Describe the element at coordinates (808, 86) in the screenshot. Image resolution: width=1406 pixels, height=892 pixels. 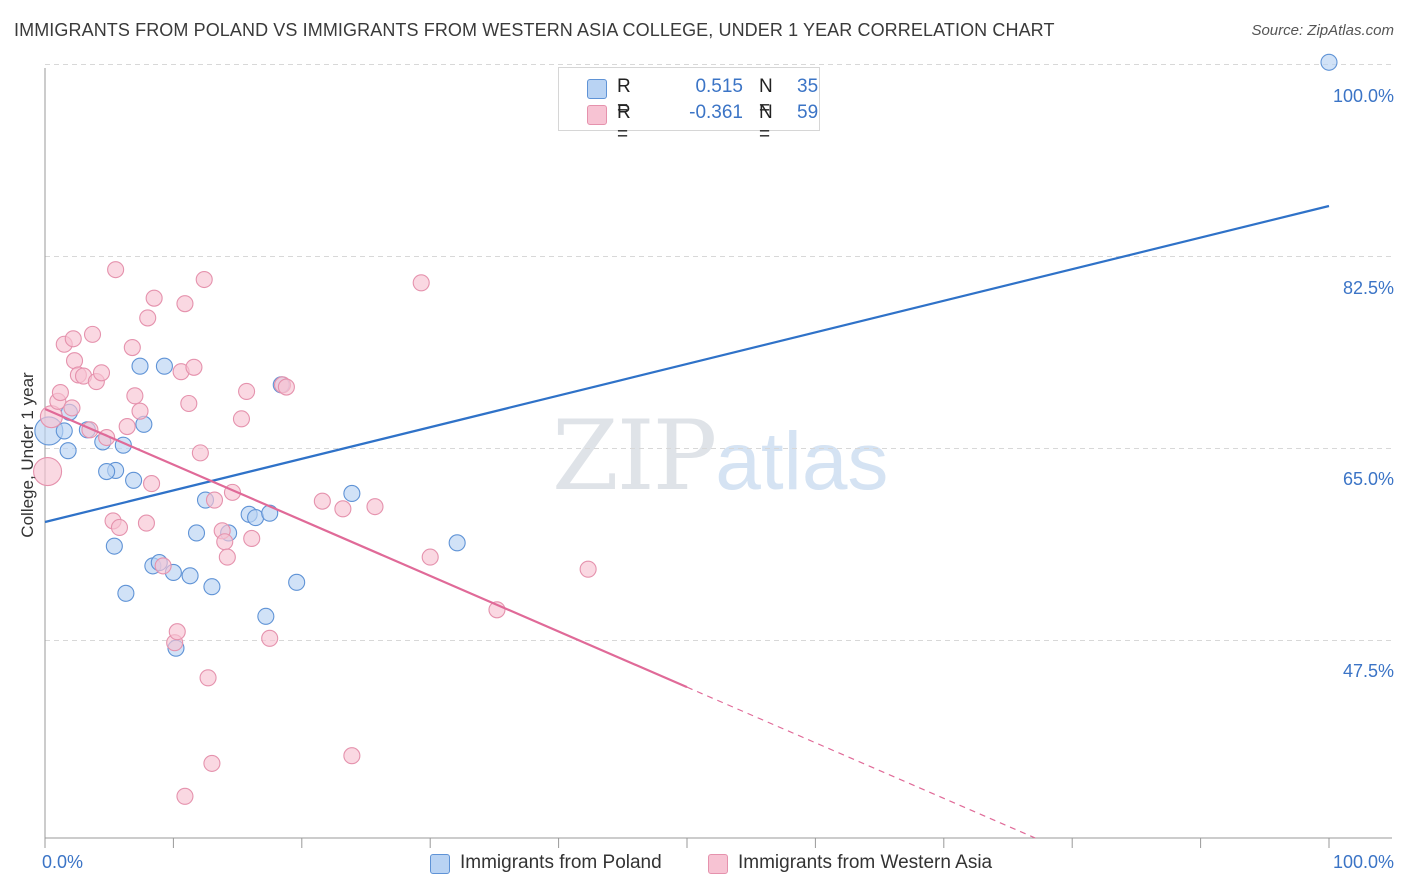
I see `legend-n-value: 35` at that location.